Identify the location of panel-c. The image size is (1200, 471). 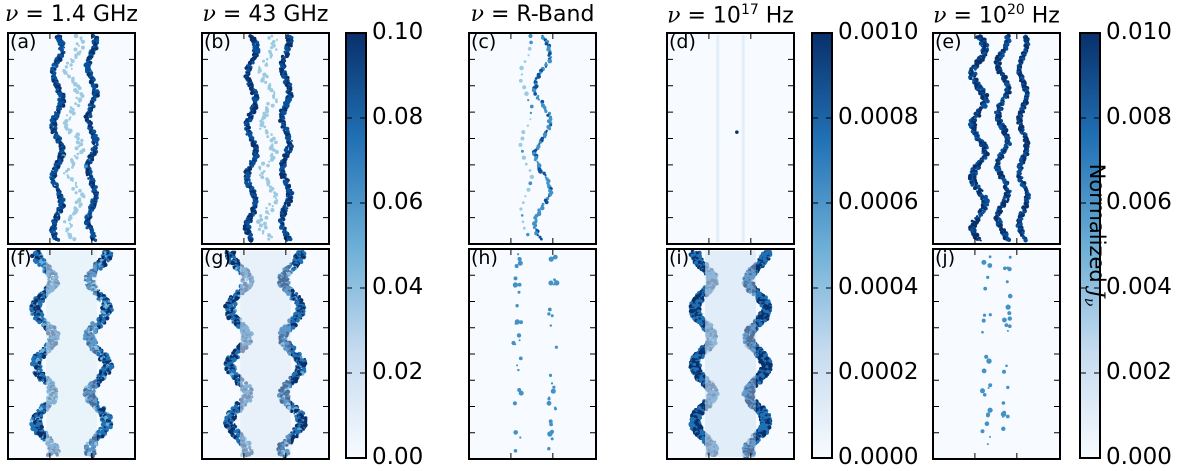
(532, 138).